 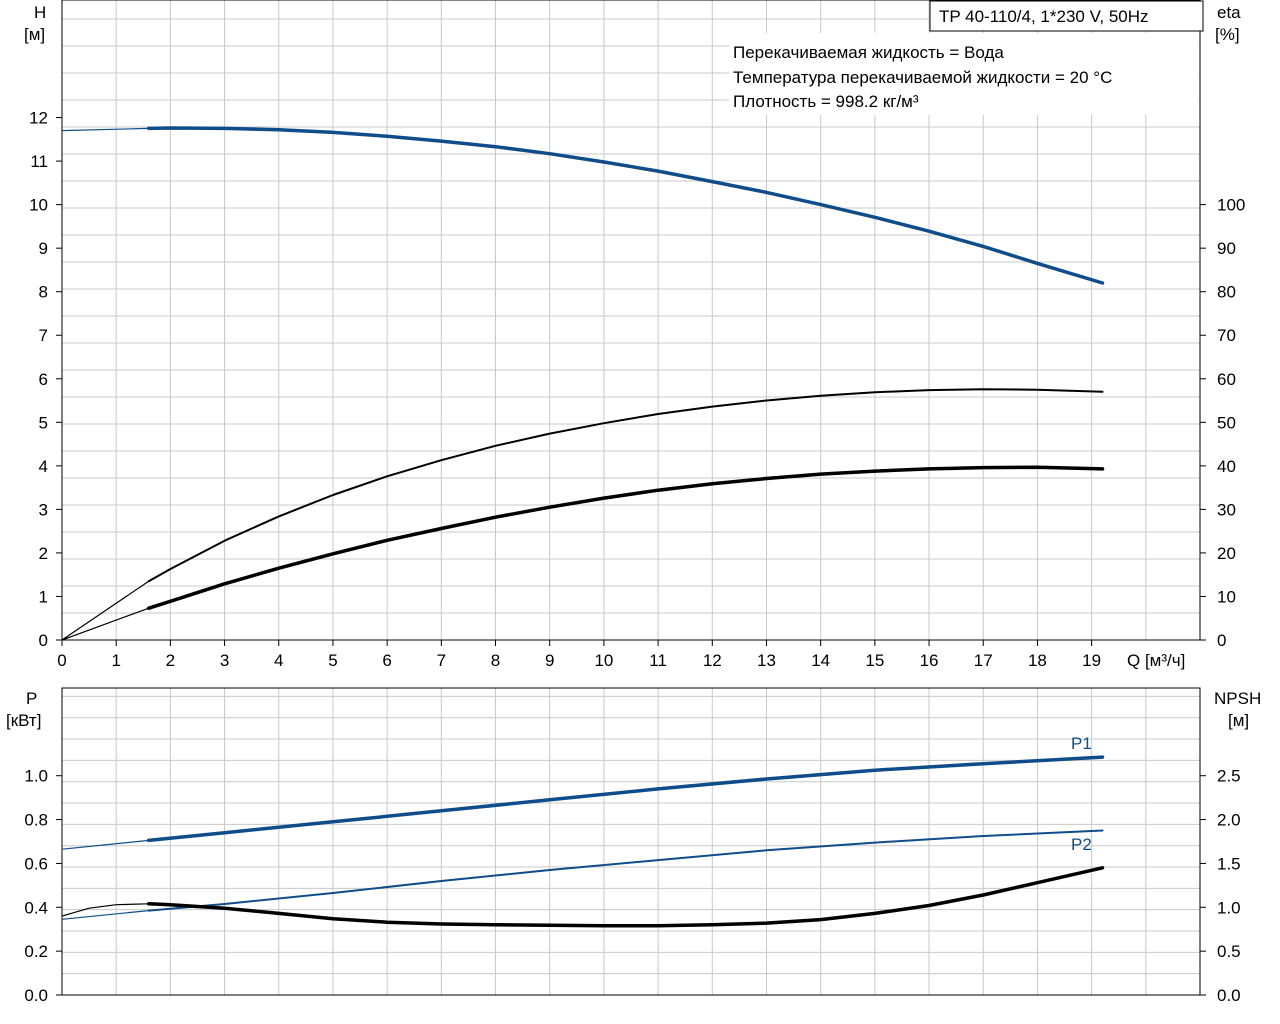 What do you see at coordinates (36, 863) in the screenshot?
I see `y-left-tick-label: 0.6` at bounding box center [36, 863].